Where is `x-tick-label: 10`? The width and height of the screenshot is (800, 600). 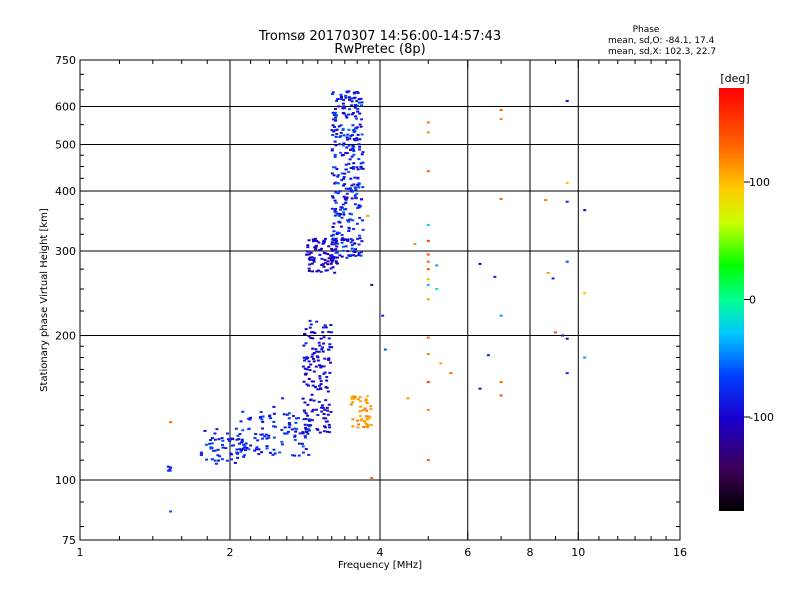
x-tick-label: 10 is located at coordinates (578, 552).